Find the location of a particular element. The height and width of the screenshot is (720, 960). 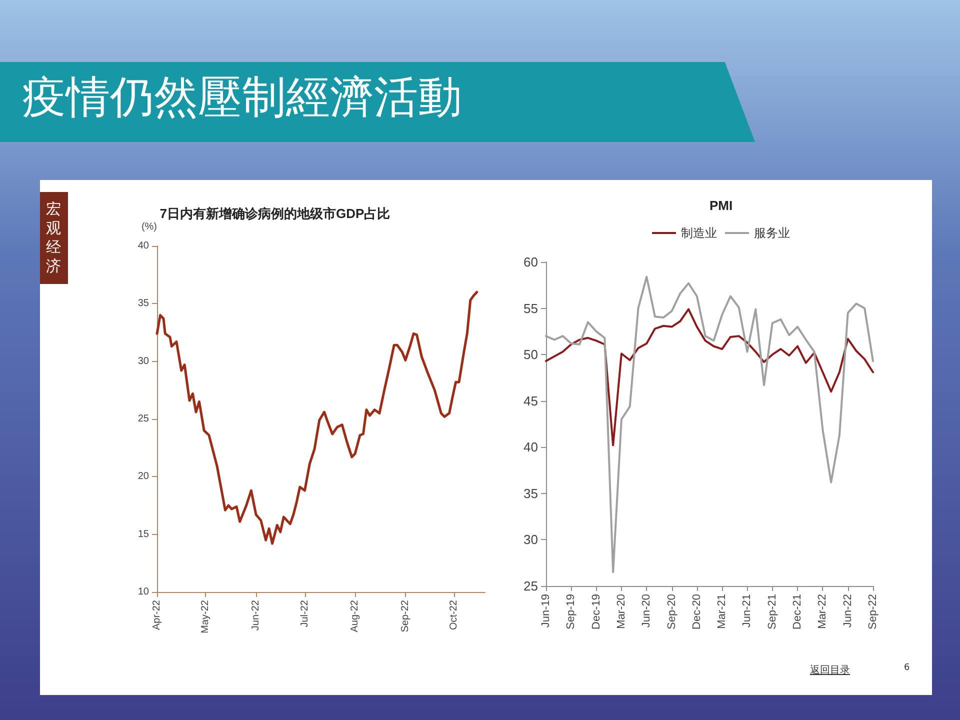

x-tick-label: Sep-20 is located at coordinates (672, 612).